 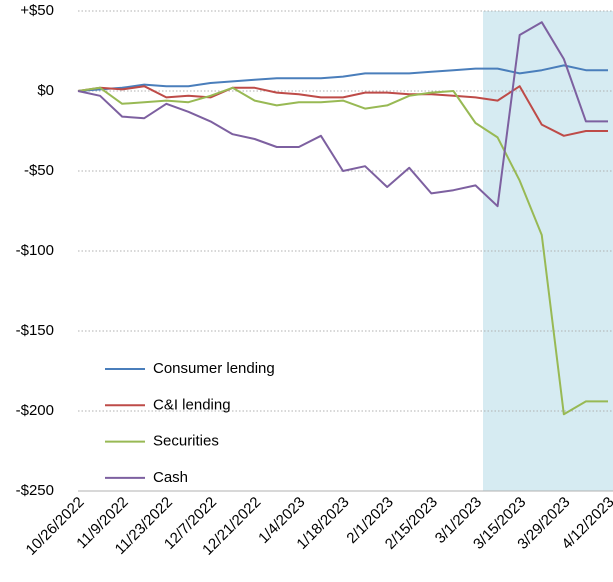 What do you see at coordinates (186, 441) in the screenshot?
I see `legend-label: Securities` at bounding box center [186, 441].